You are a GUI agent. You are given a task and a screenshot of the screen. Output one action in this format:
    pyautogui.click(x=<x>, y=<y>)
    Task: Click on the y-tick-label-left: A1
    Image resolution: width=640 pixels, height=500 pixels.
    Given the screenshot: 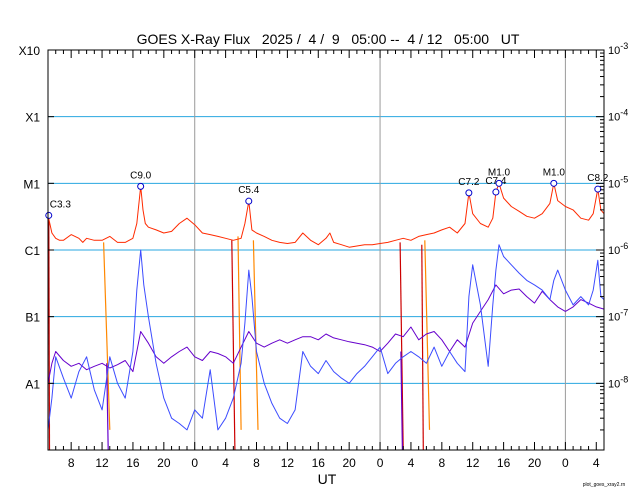 What is the action you would take?
    pyautogui.click(x=32, y=384)
    